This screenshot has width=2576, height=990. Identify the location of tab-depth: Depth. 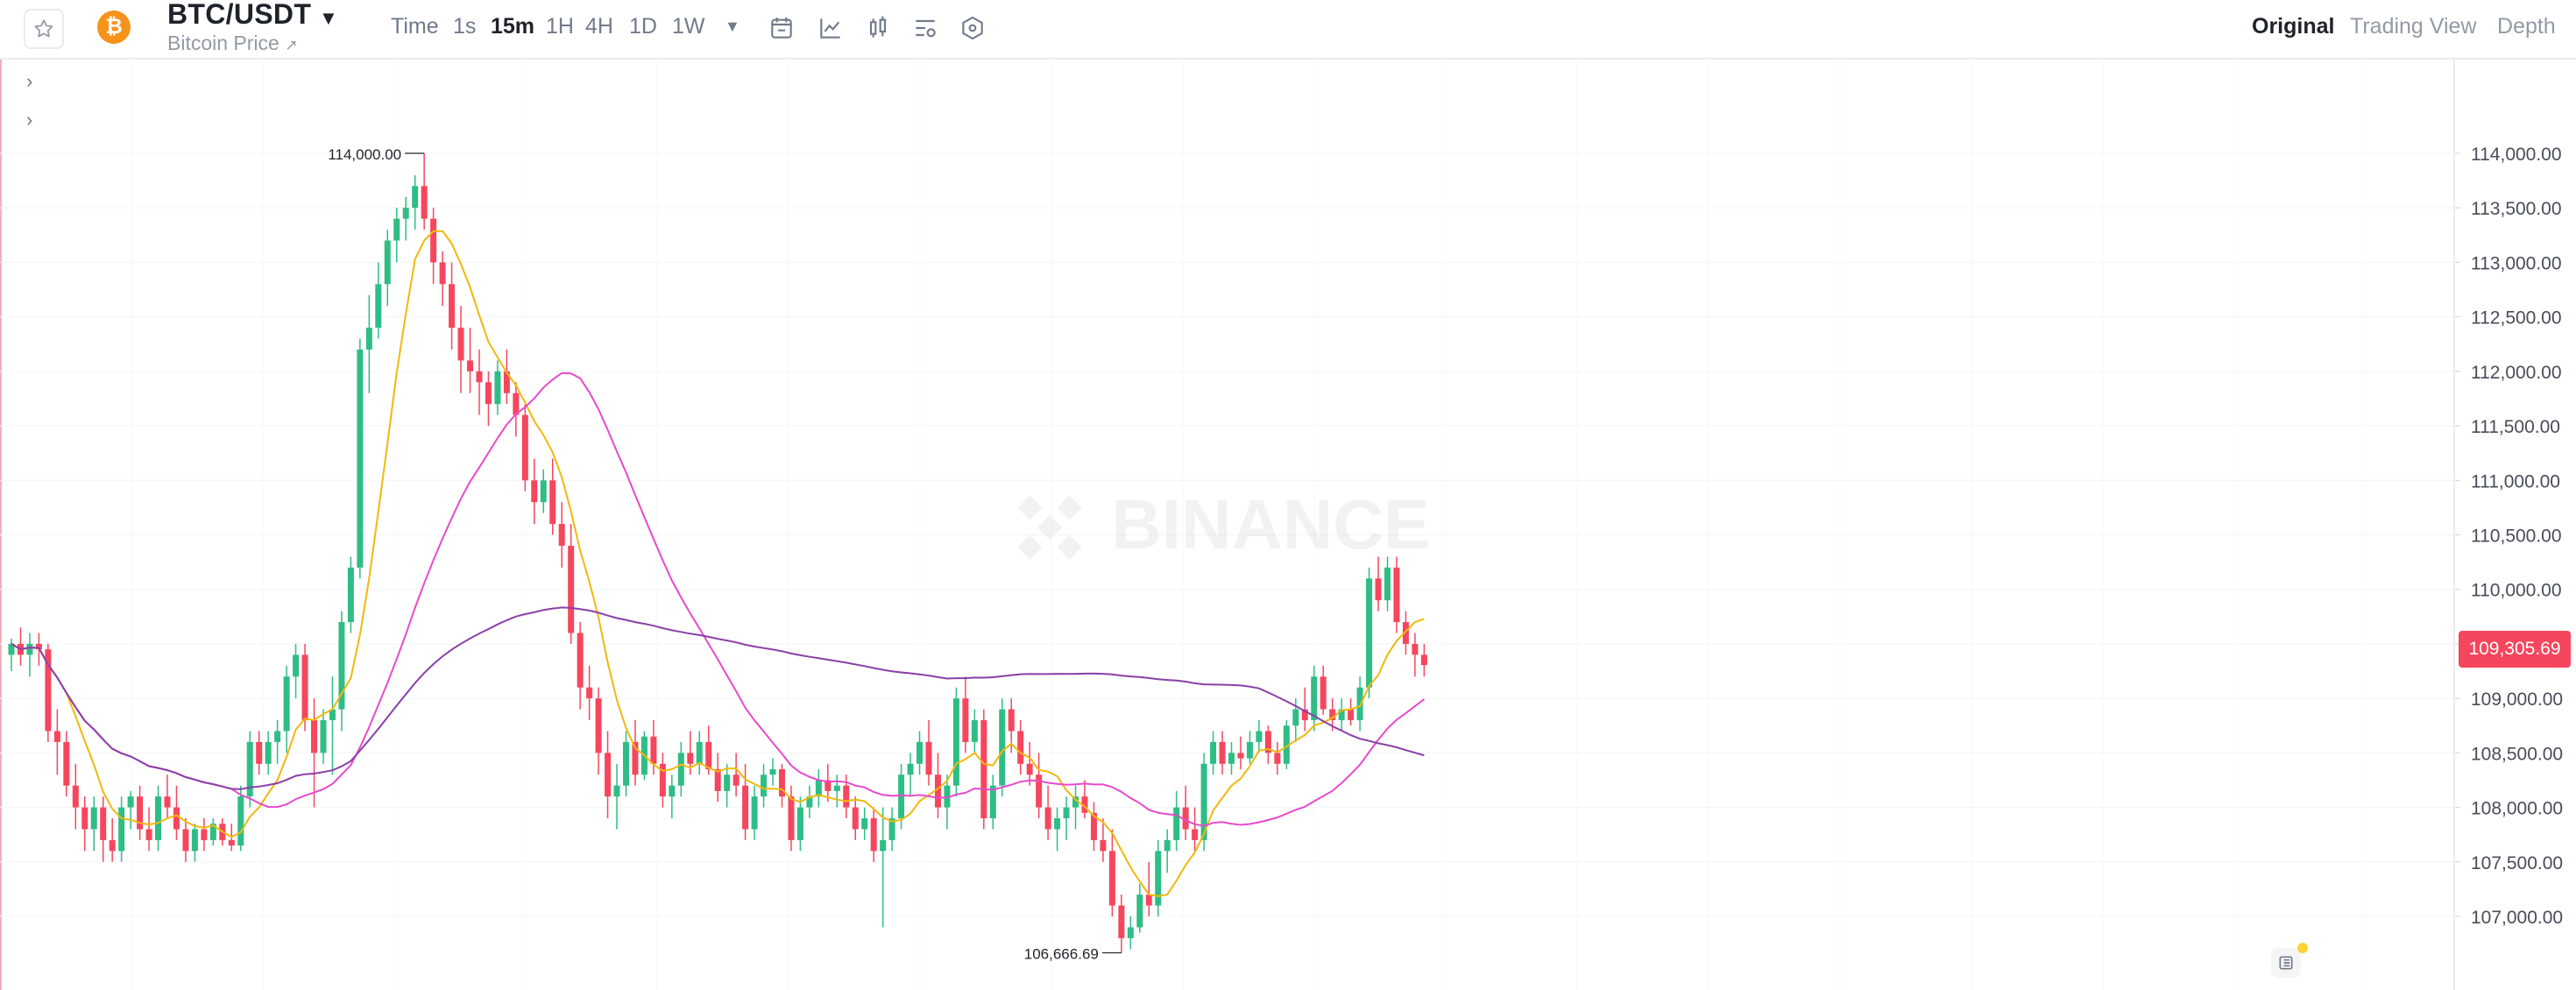
(2526, 26).